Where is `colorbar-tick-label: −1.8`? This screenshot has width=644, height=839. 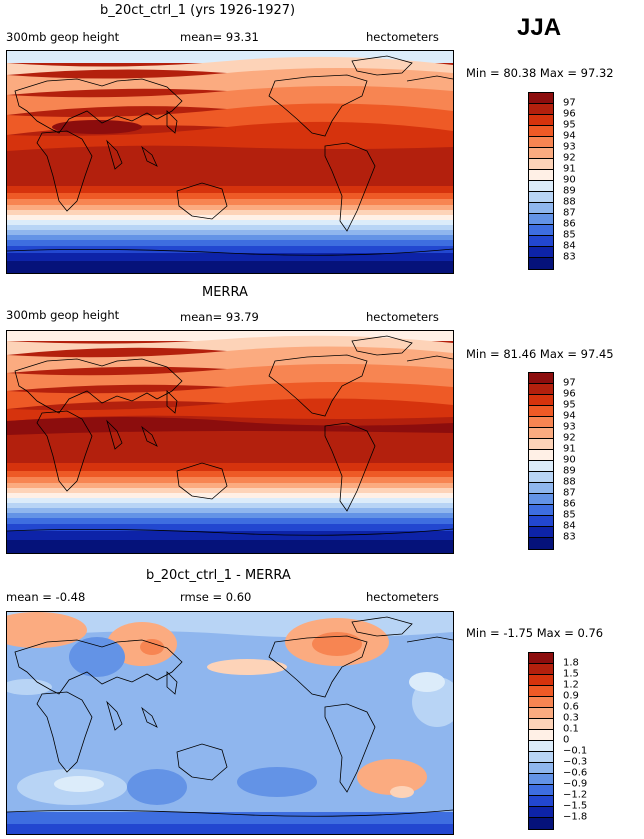
colorbar-tick-label: −1.8 is located at coordinates (575, 817).